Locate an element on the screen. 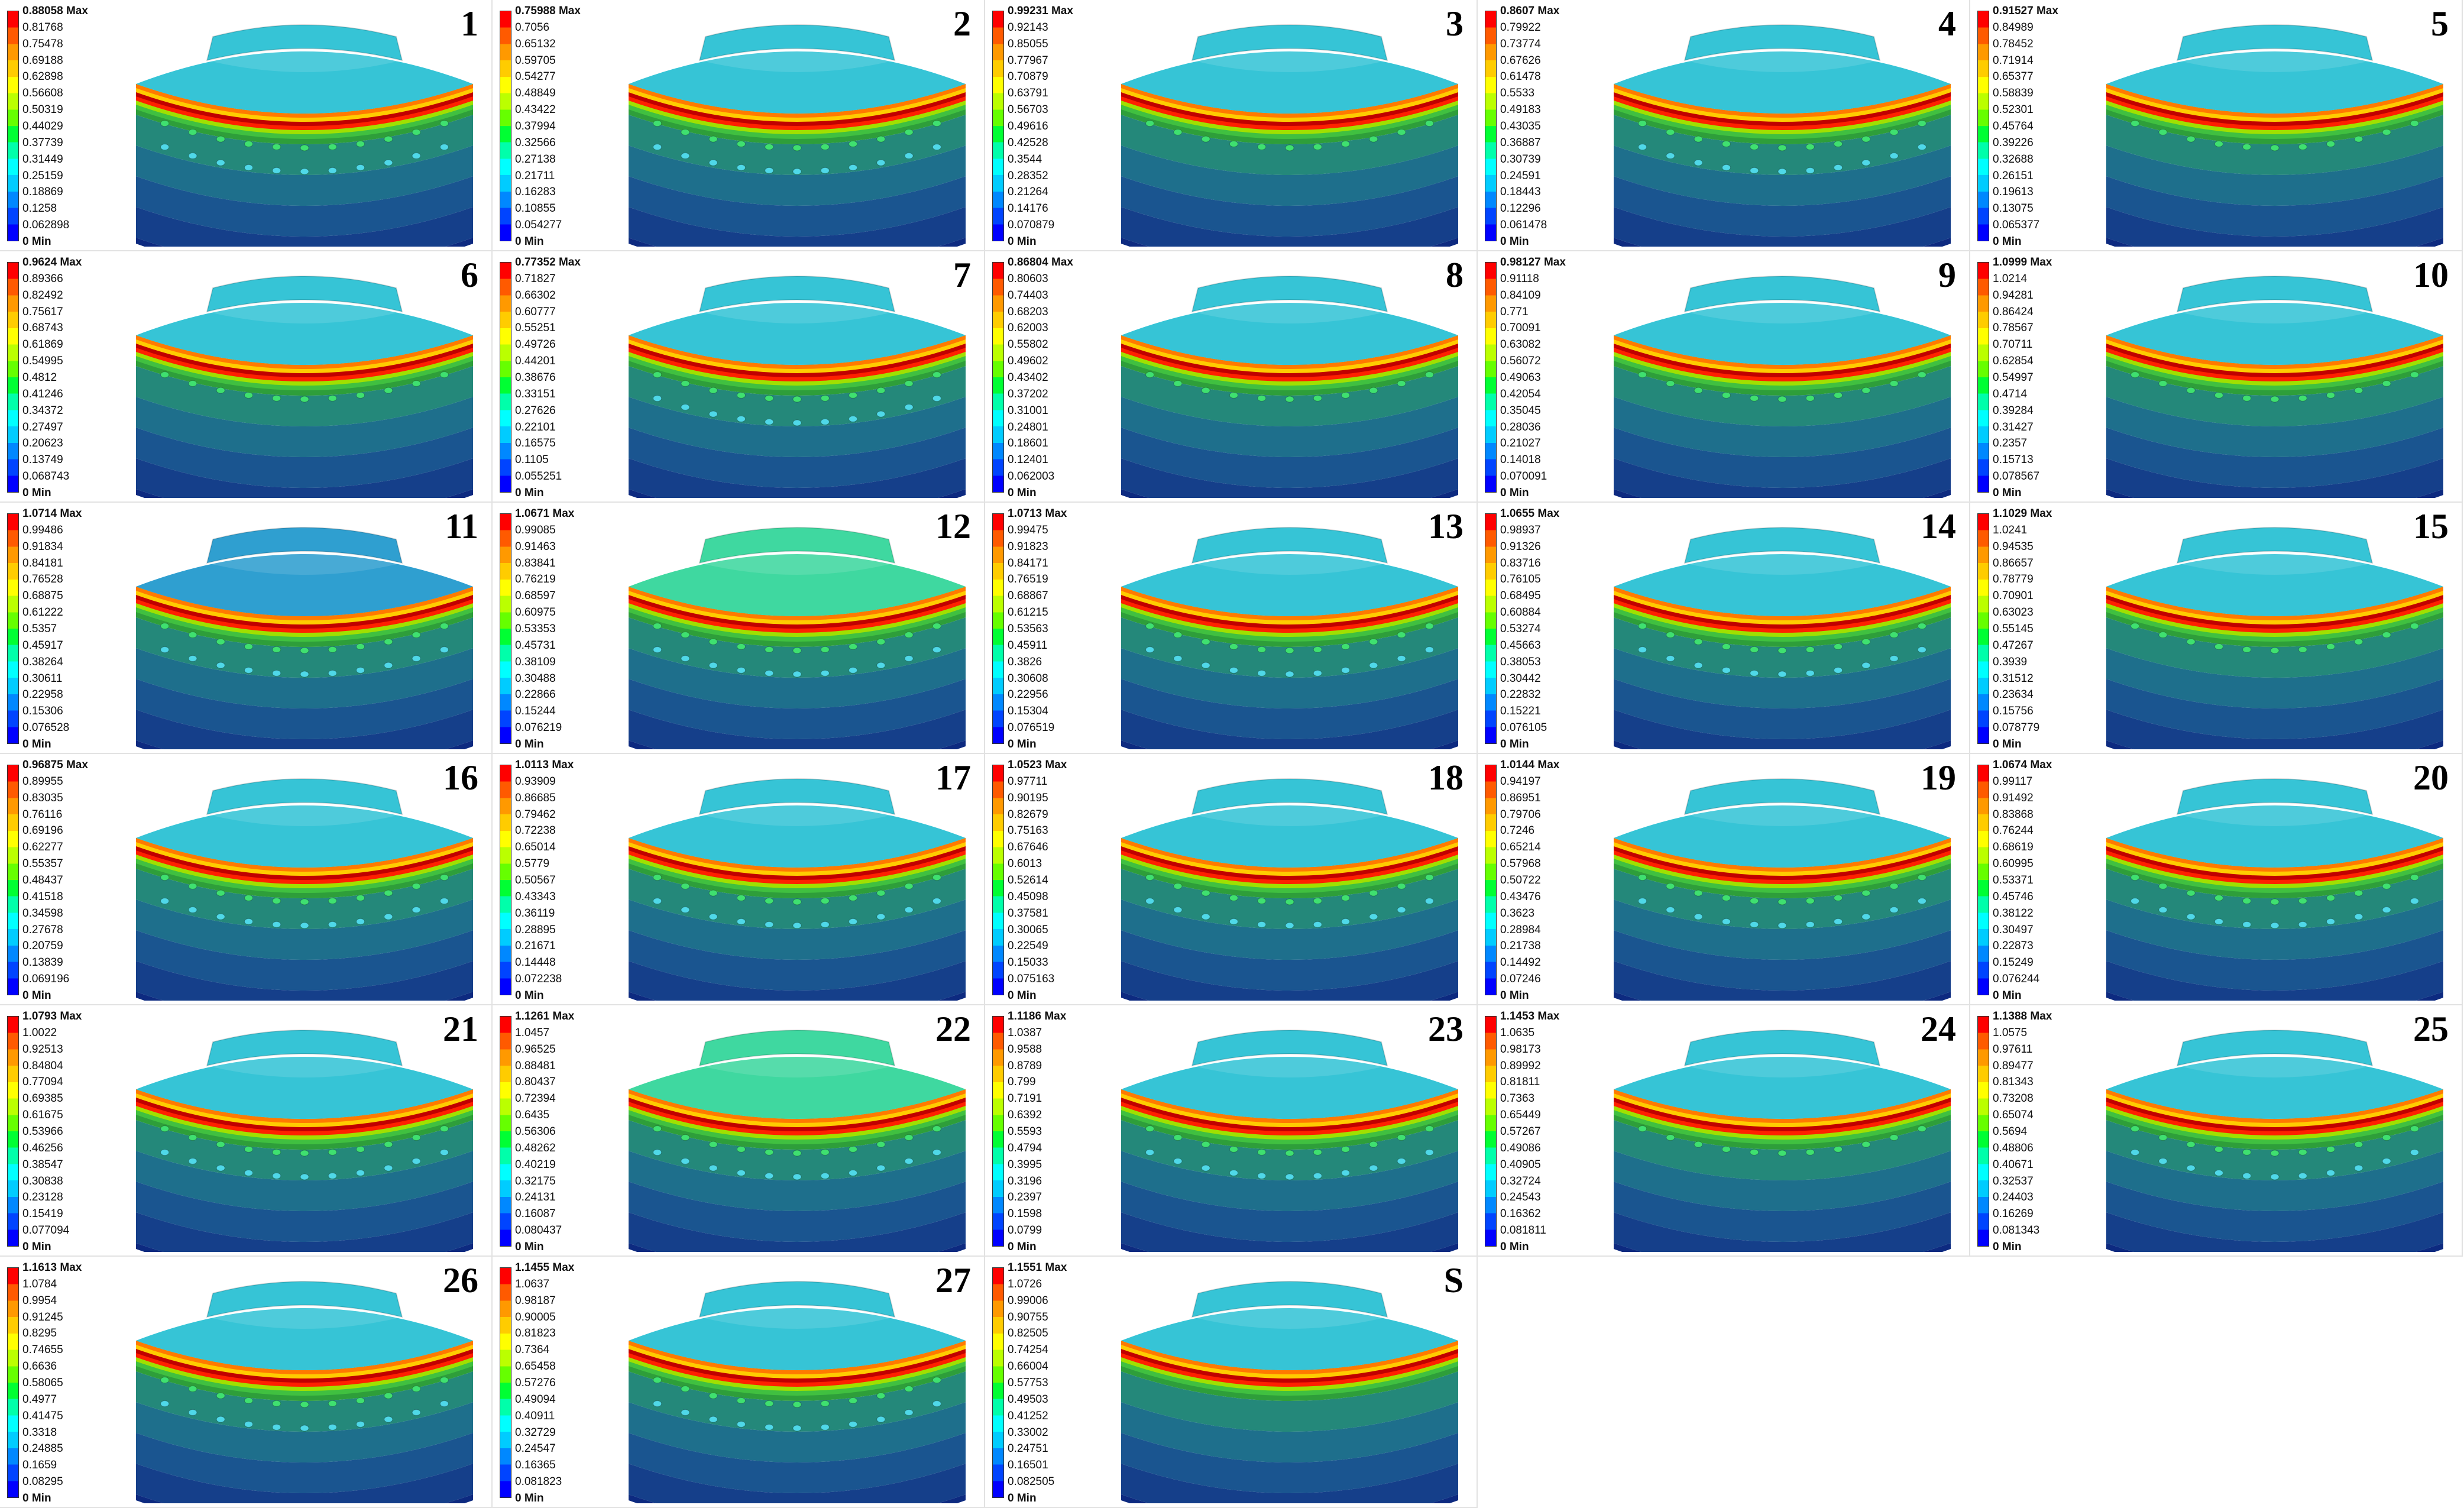 The image size is (2464, 1508). legend-value-label: 0.36887 is located at coordinates (1520, 142).